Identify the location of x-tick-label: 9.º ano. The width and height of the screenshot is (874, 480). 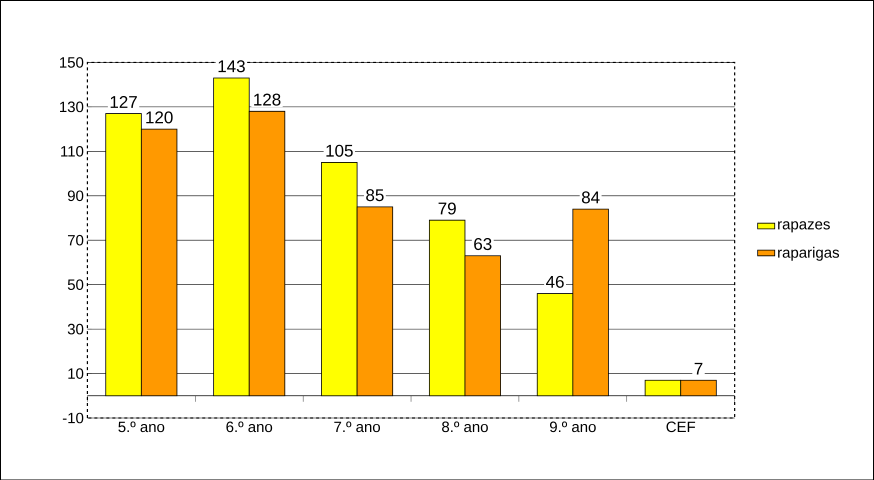
(573, 426).